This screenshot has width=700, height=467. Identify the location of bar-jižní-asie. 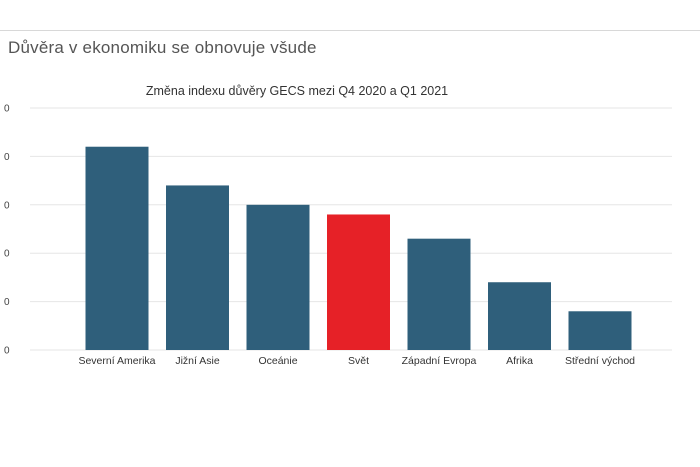
(197, 267).